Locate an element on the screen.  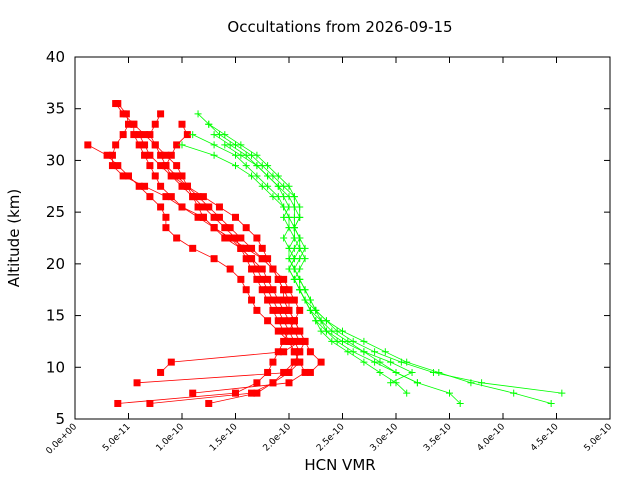
y-tick-label: 40 is located at coordinates (55, 57).